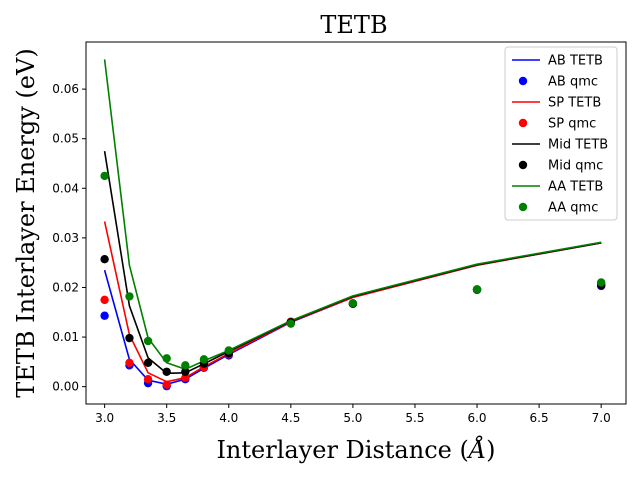 The width and height of the screenshot is (640, 480). Describe the element at coordinates (572, 124) in the screenshot. I see `legend-label: SP qmc` at that location.